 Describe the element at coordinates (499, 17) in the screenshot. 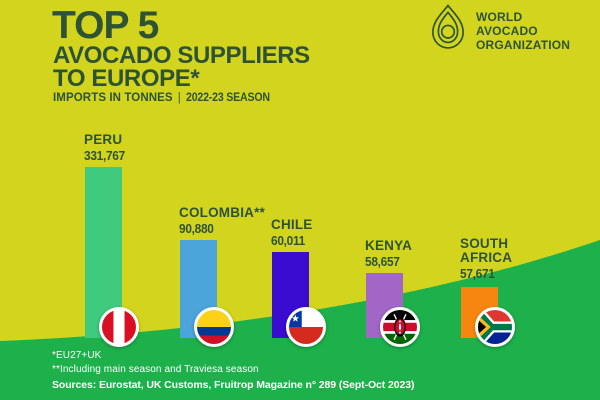

I see `org-name-line-1: WORLD` at that location.